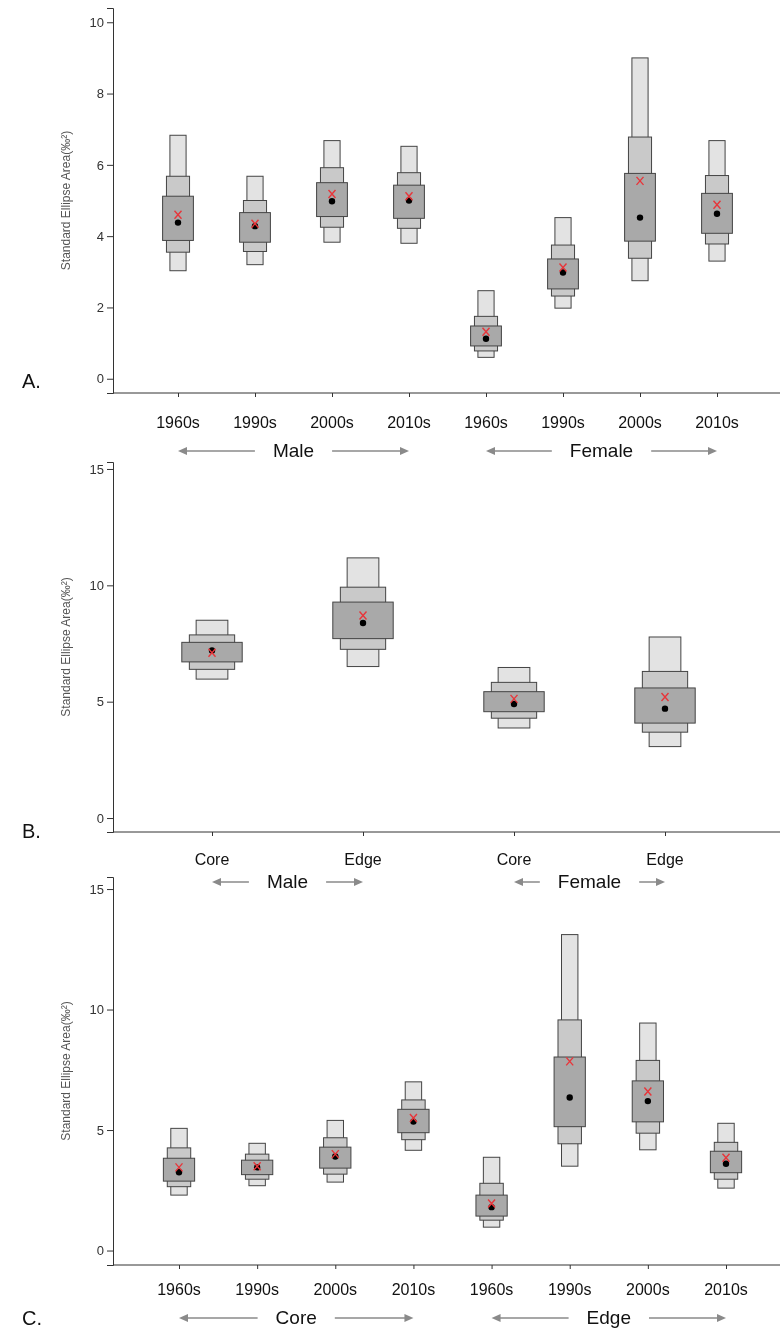 The width and height of the screenshot is (782, 1332). I want to click on y-tick-label: 4, so click(100, 236).